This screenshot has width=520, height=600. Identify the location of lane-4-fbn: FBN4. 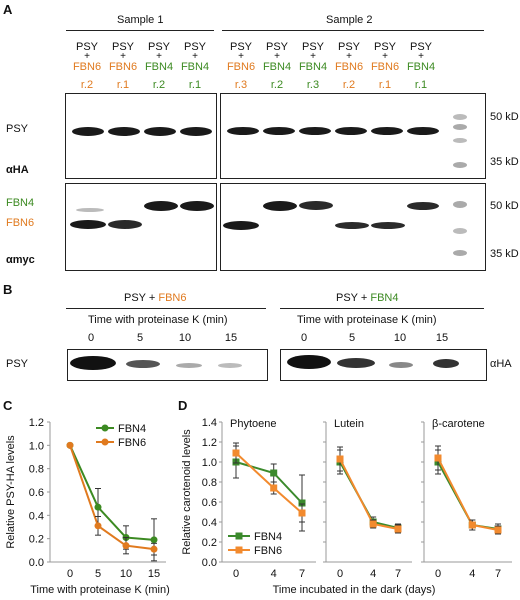
(195, 67).